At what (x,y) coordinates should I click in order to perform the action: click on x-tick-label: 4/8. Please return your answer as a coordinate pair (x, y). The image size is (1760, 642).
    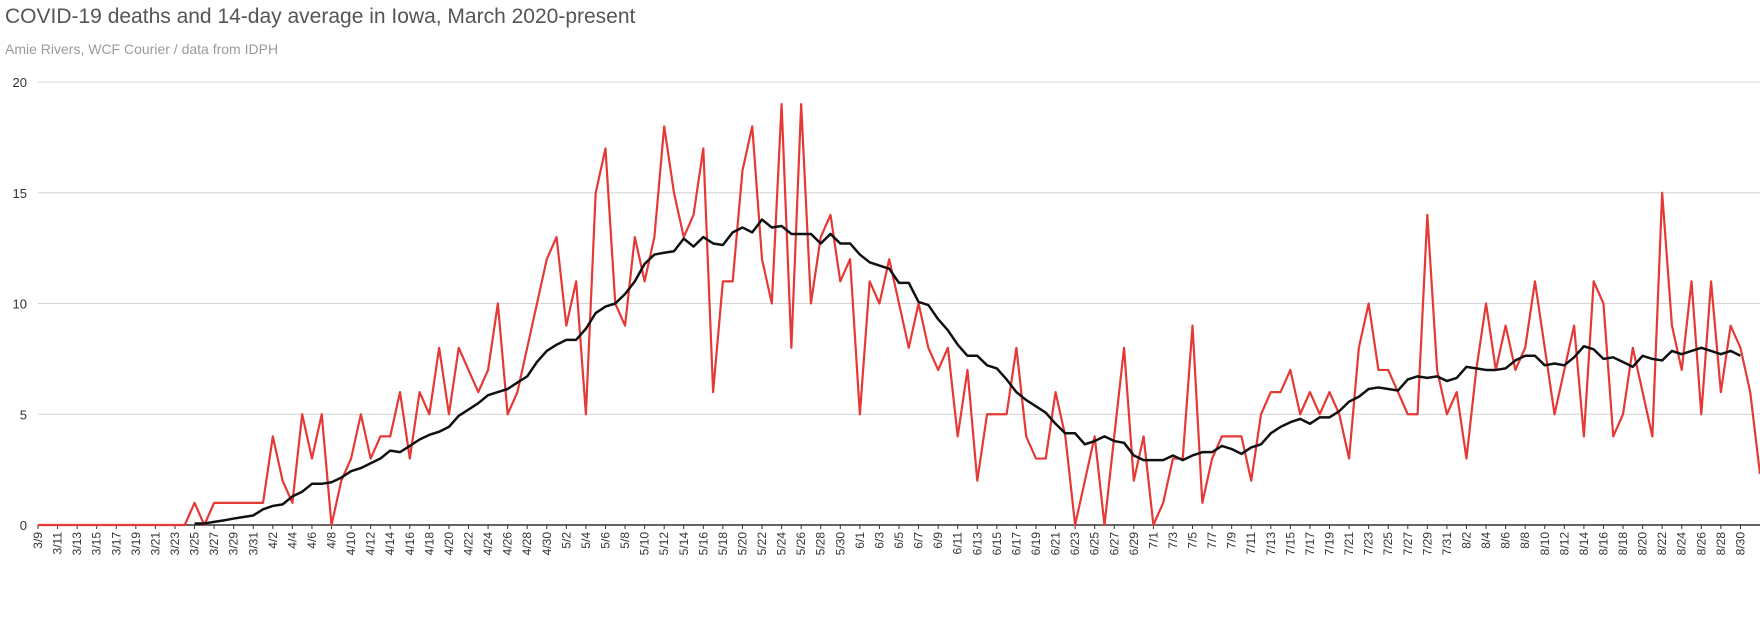
    Looking at the image, I should click on (332, 540).